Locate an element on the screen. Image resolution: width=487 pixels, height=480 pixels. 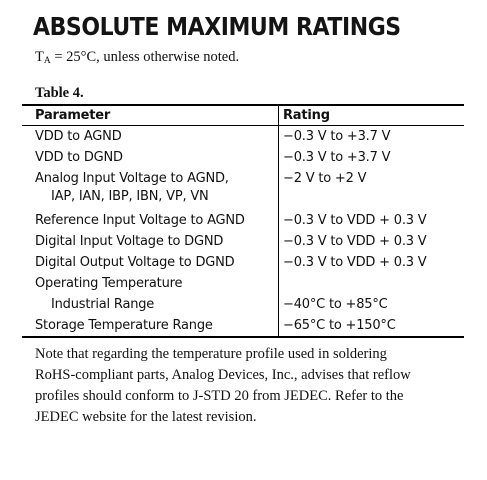
parameter-line-2: IAP, IAN, IBP, IBN, VP, VN is located at coordinates (130, 196).